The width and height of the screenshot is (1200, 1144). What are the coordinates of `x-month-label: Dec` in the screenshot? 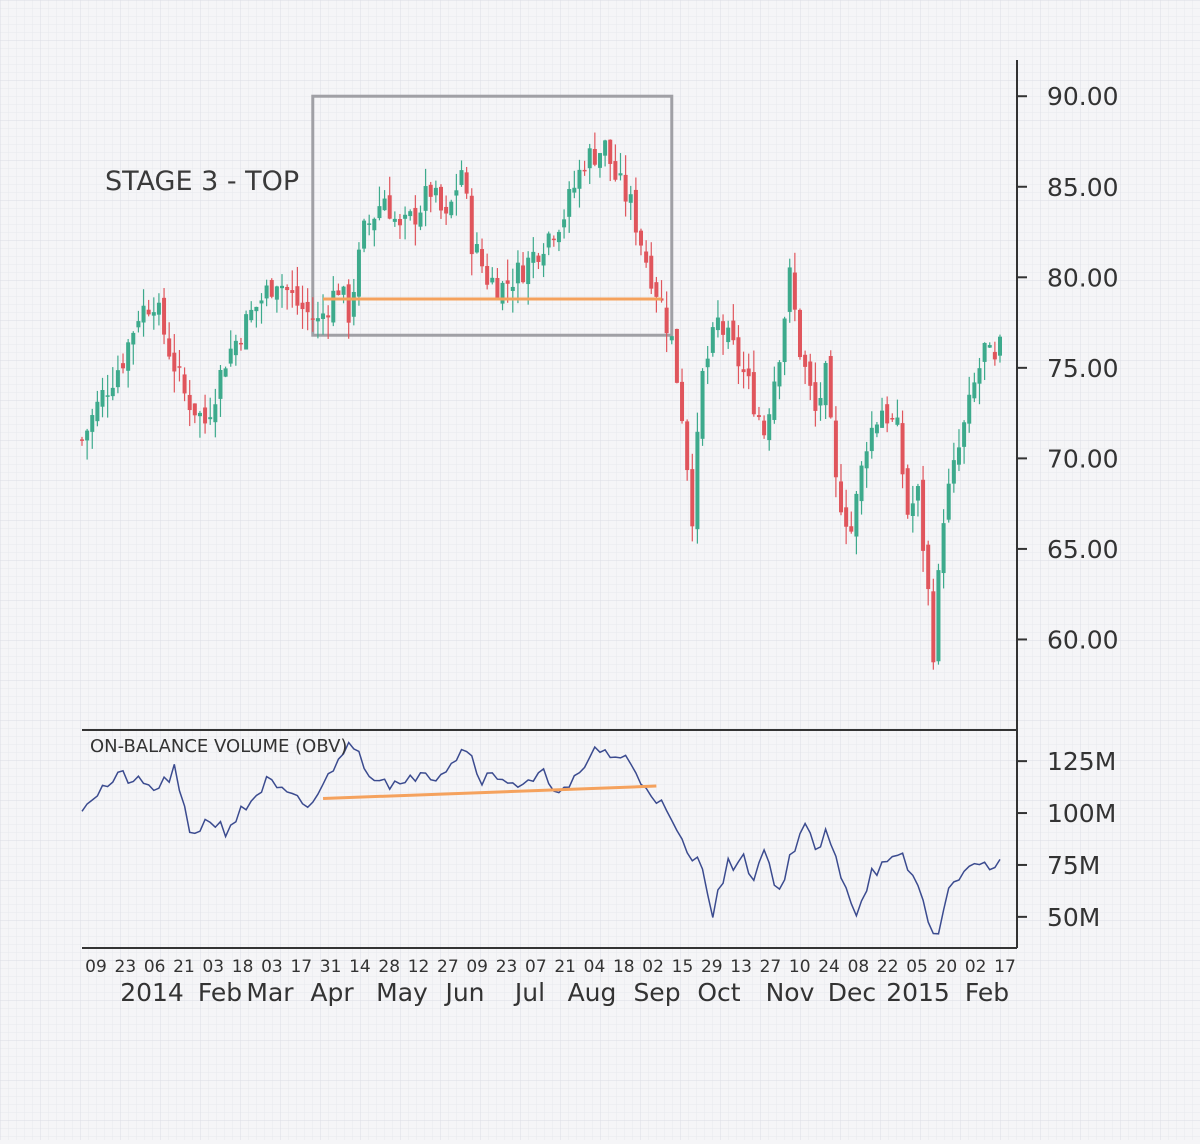 It's located at (852, 992).